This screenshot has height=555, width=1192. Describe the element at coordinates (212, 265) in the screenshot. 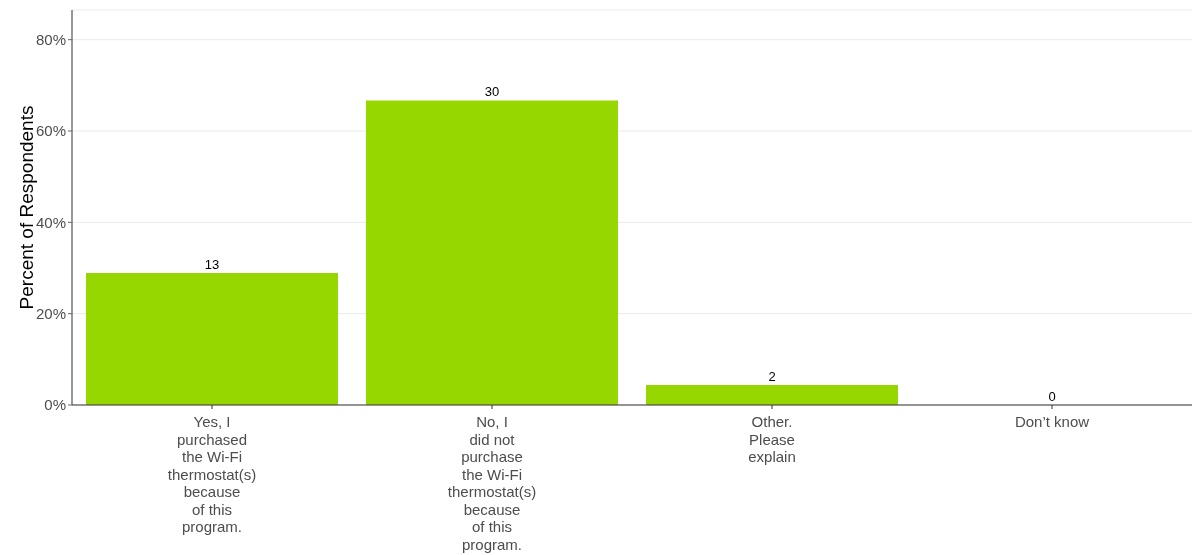

I see `annotation: 13` at that location.